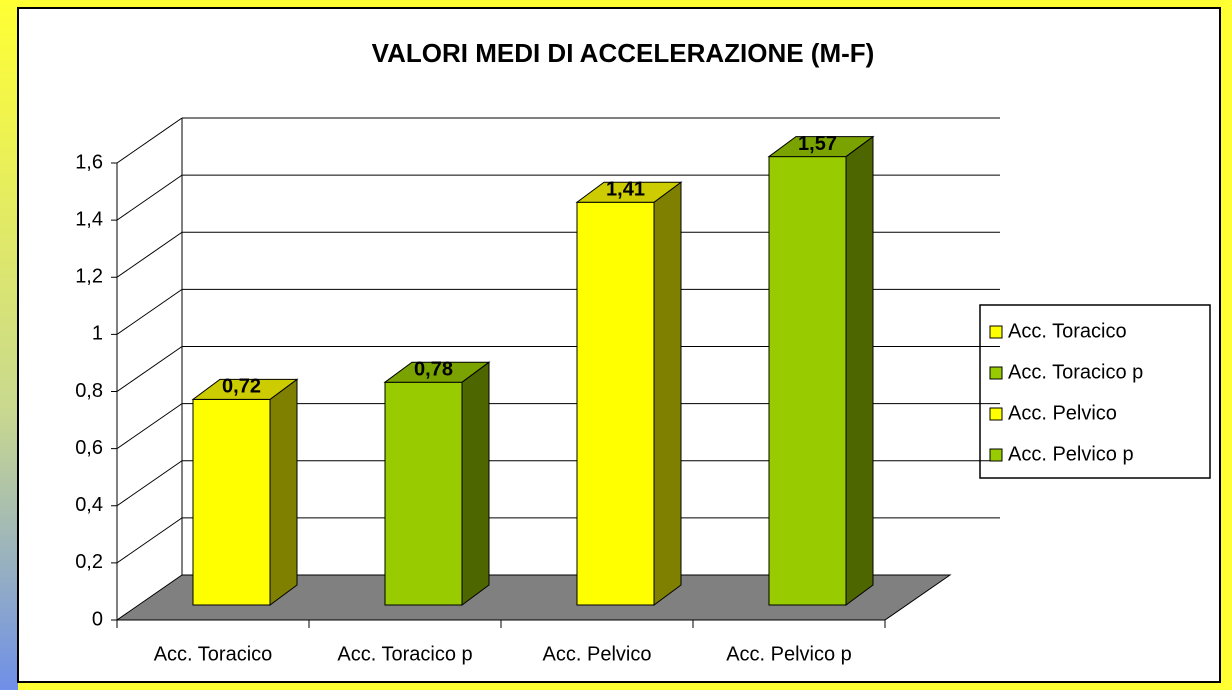 The height and width of the screenshot is (695, 1232). What do you see at coordinates (789, 654) in the screenshot?
I see `x-tick-label: Acc. Pelvico p` at bounding box center [789, 654].